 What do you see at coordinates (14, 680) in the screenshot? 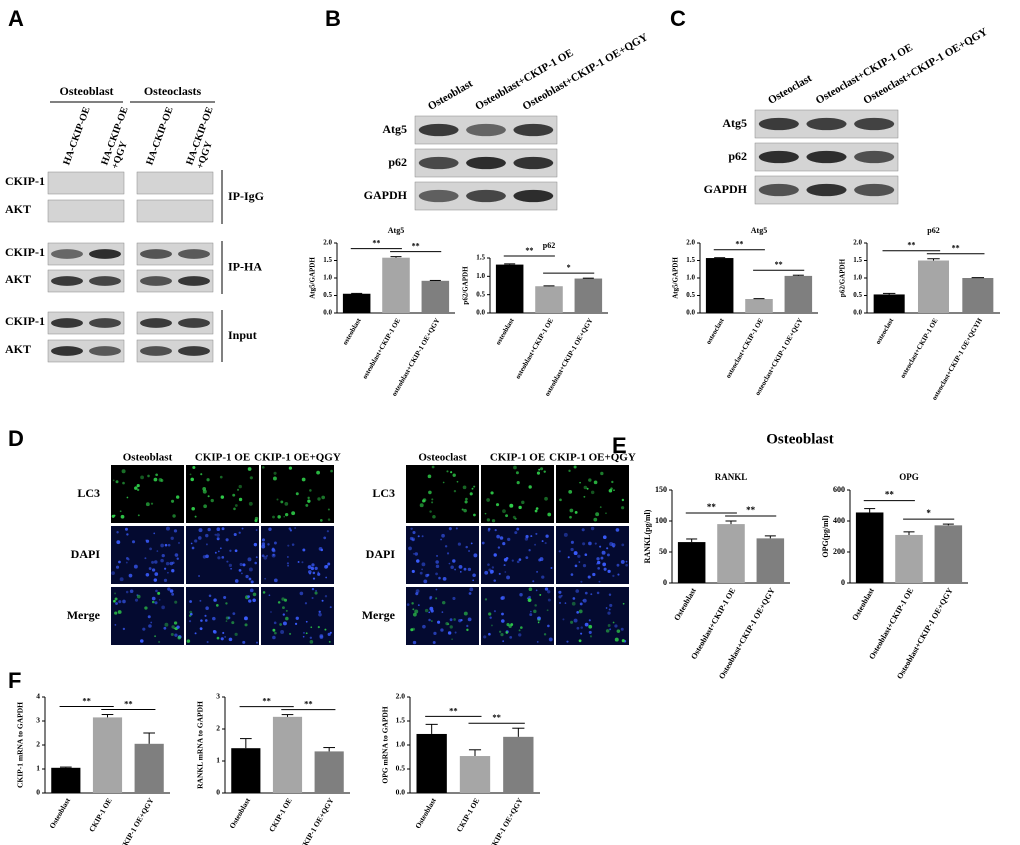
I see `panel-label: F` at bounding box center [14, 680].